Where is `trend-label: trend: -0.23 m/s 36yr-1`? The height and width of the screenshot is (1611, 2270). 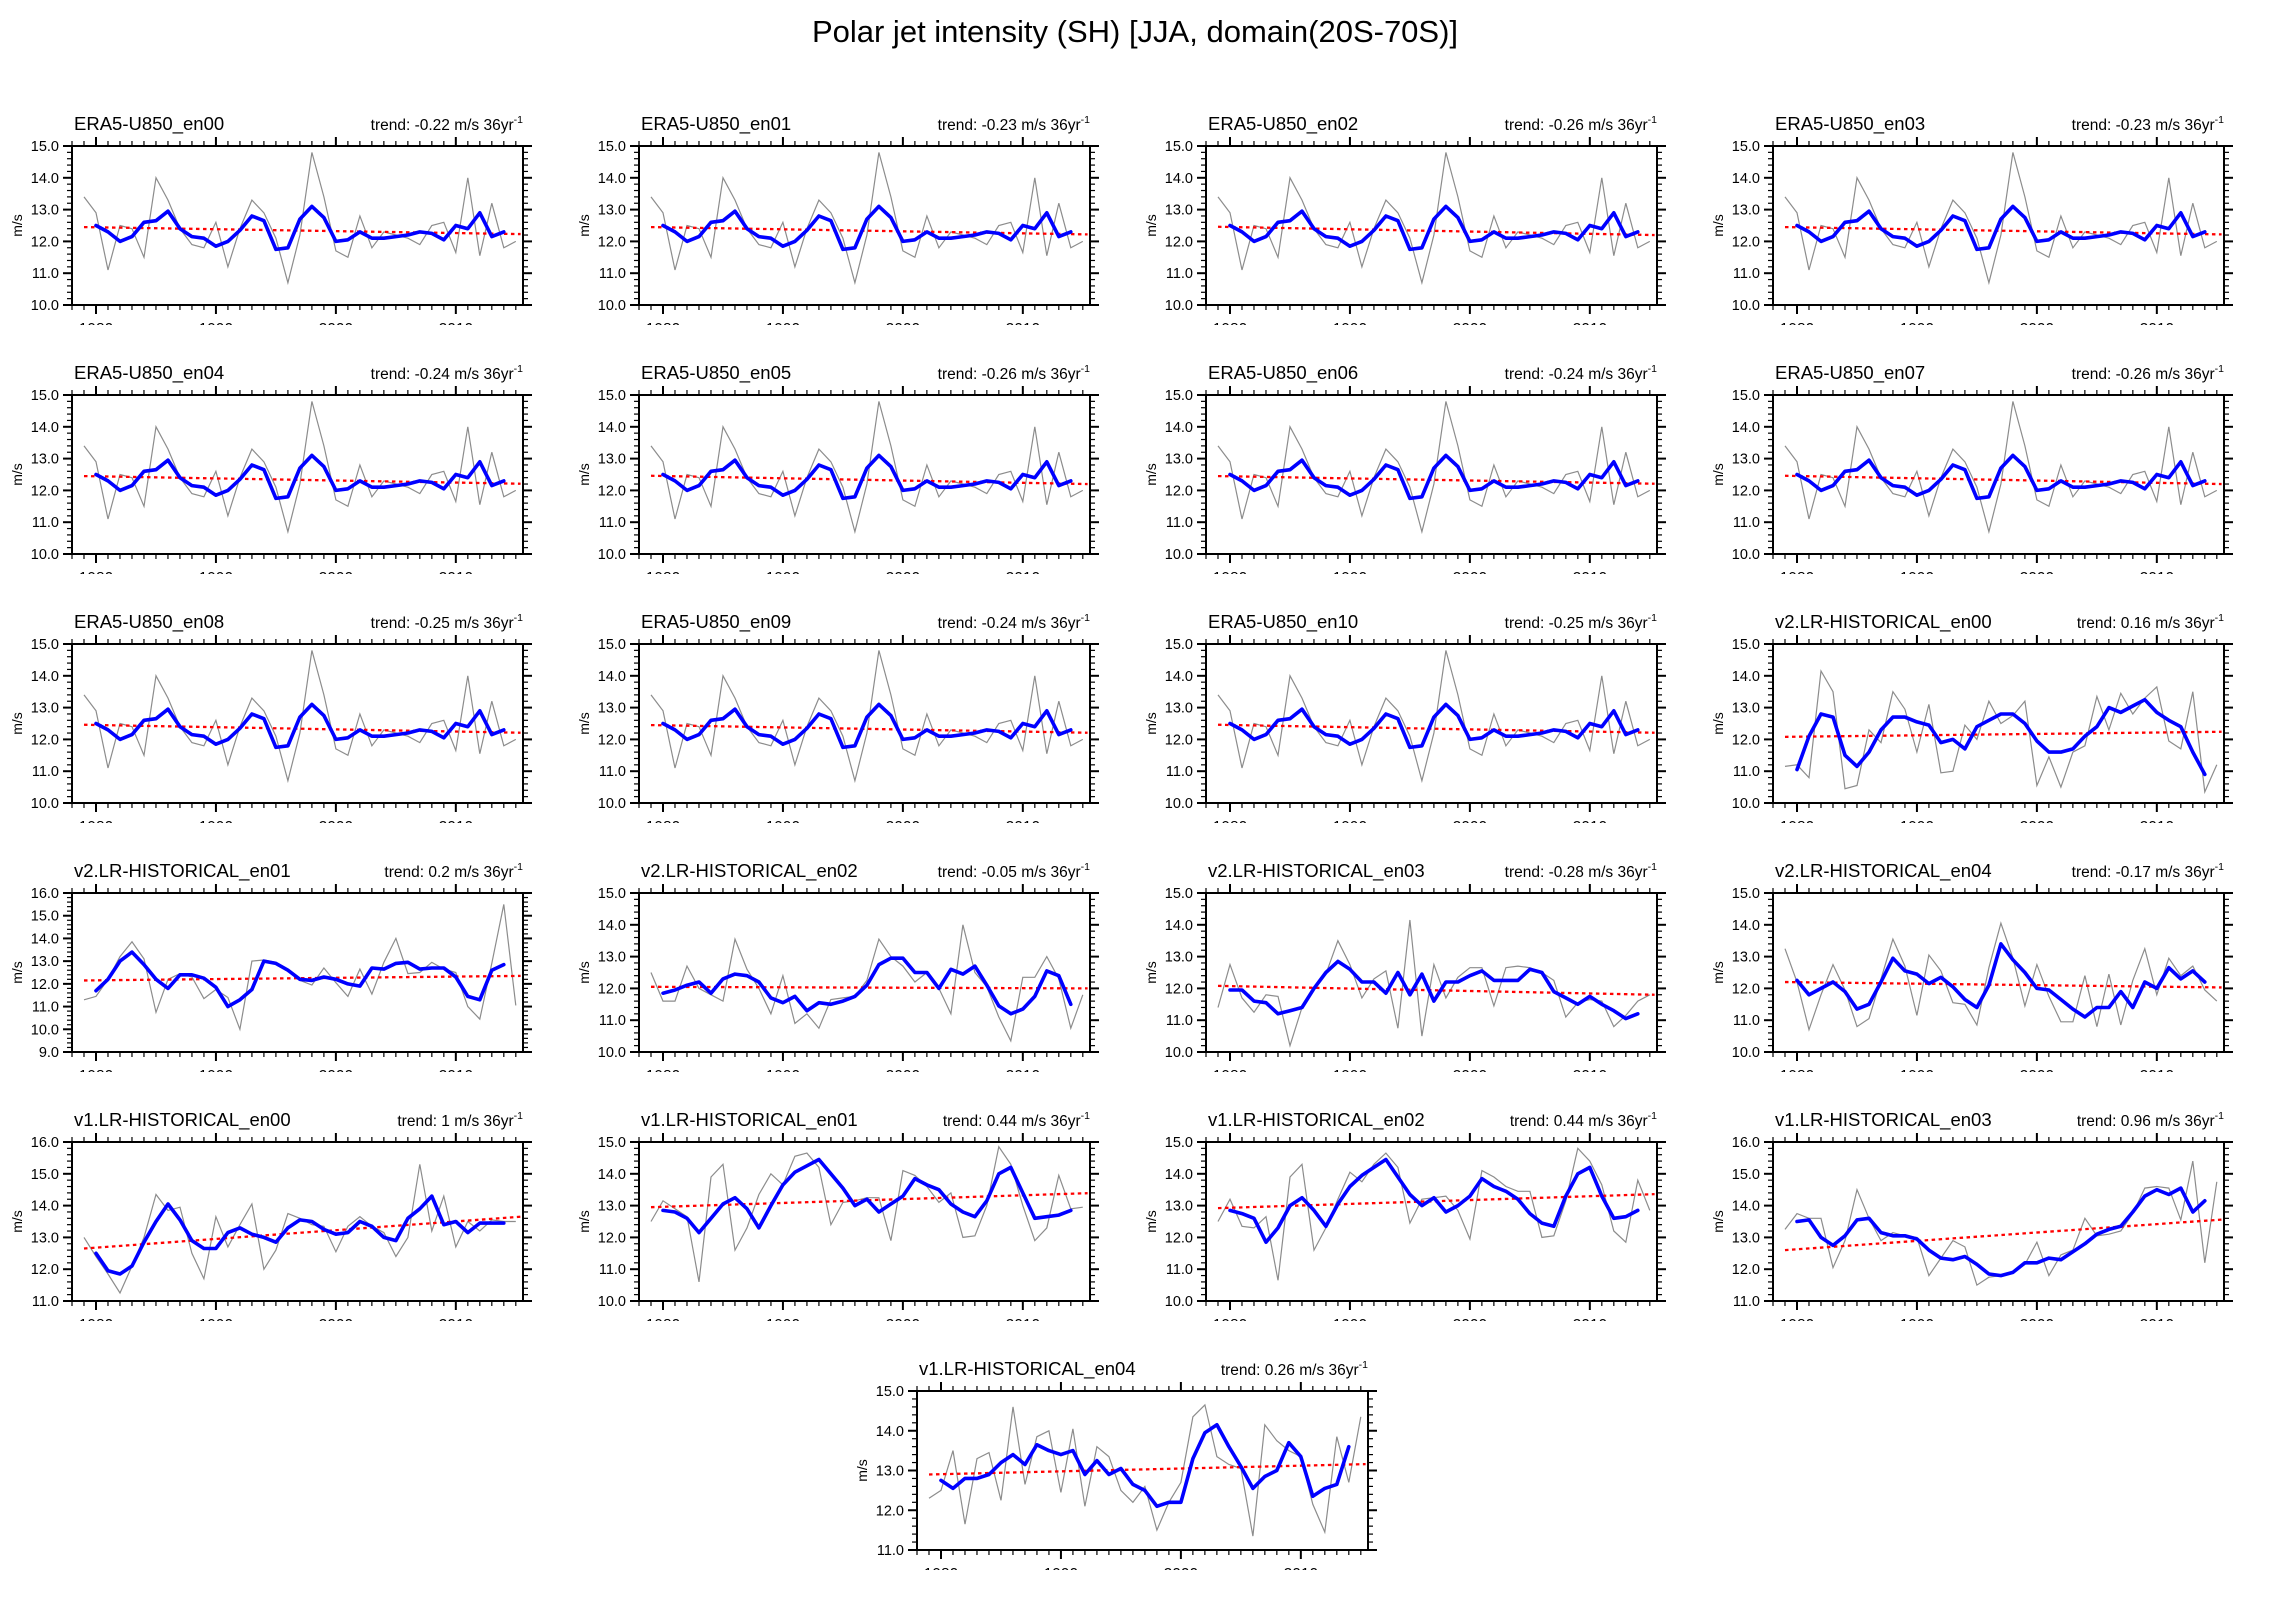 trend-label: trend: -0.23 m/s 36yr-1 is located at coordinates (1014, 124).